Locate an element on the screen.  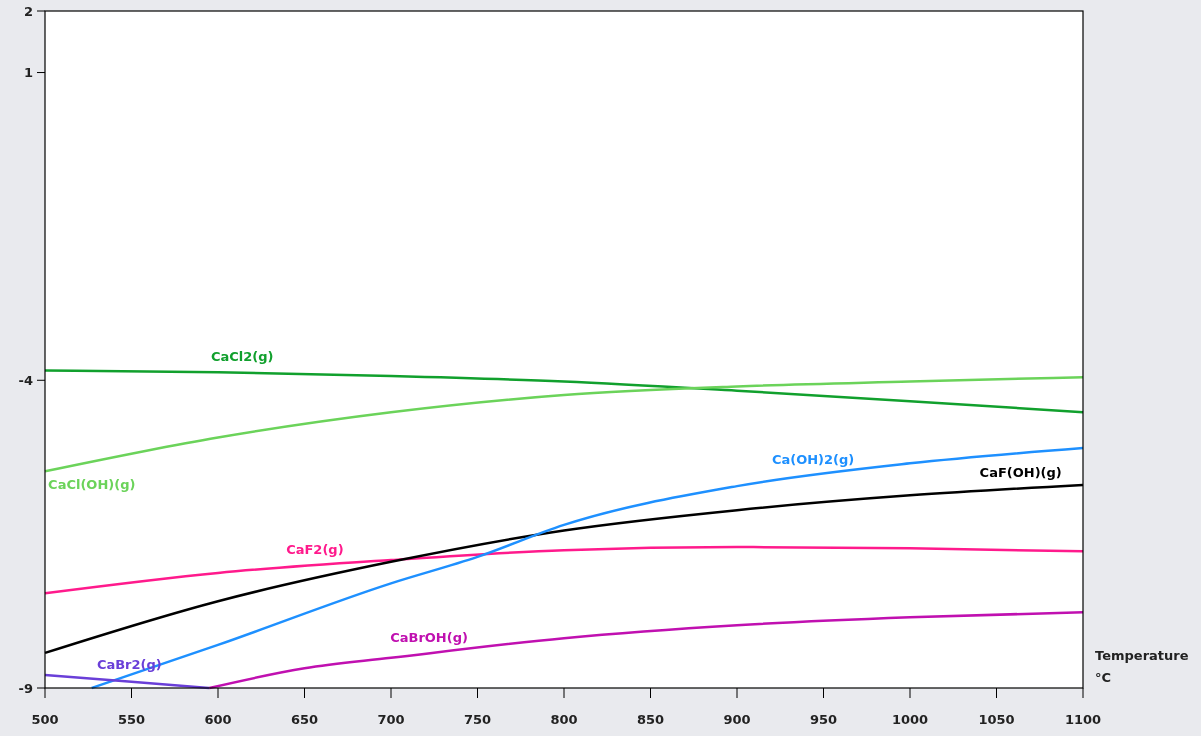
x-axis-title: Temperature °C is located at coordinates (1142, 666).